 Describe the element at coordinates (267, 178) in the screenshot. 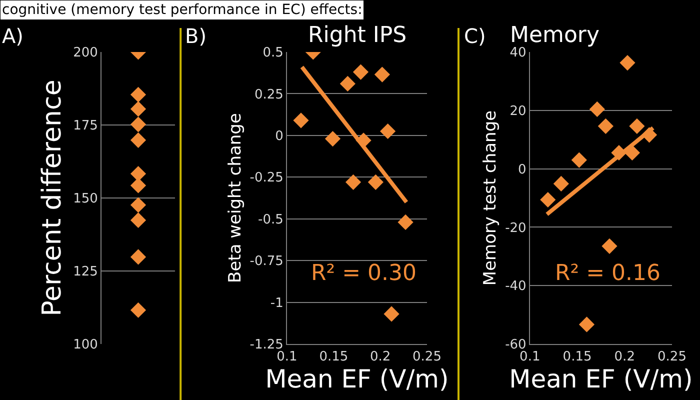

I see `y-tick-label: -0.25` at that location.